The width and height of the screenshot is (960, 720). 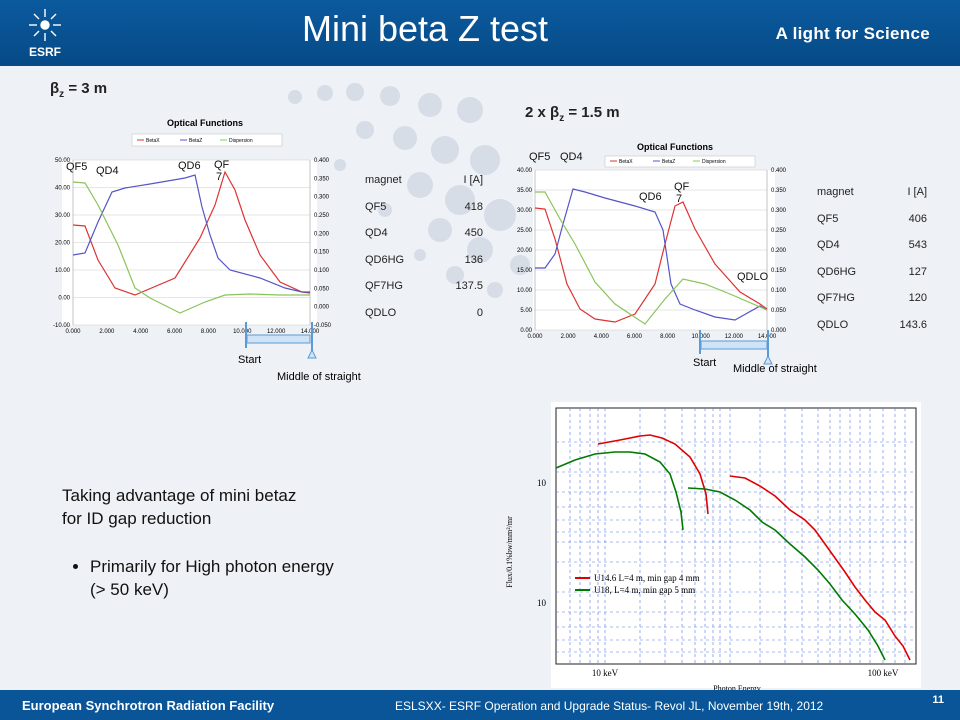 What do you see at coordinates (651, 262) in the screenshot?
I see `right-betax-curve` at bounding box center [651, 262].